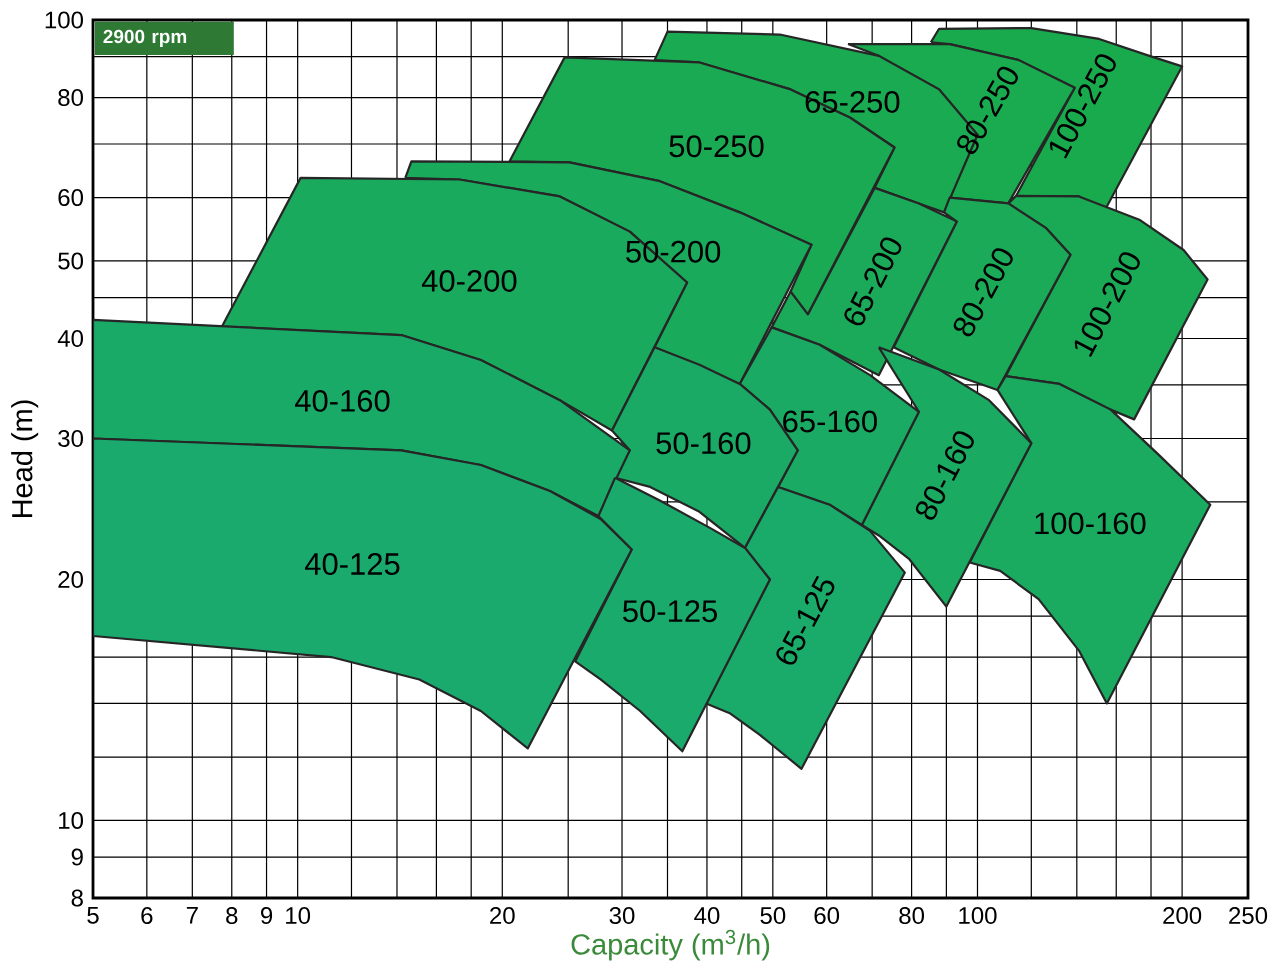 The image size is (1284, 974). I want to click on x-tick-label: 250, so click(1248, 916).